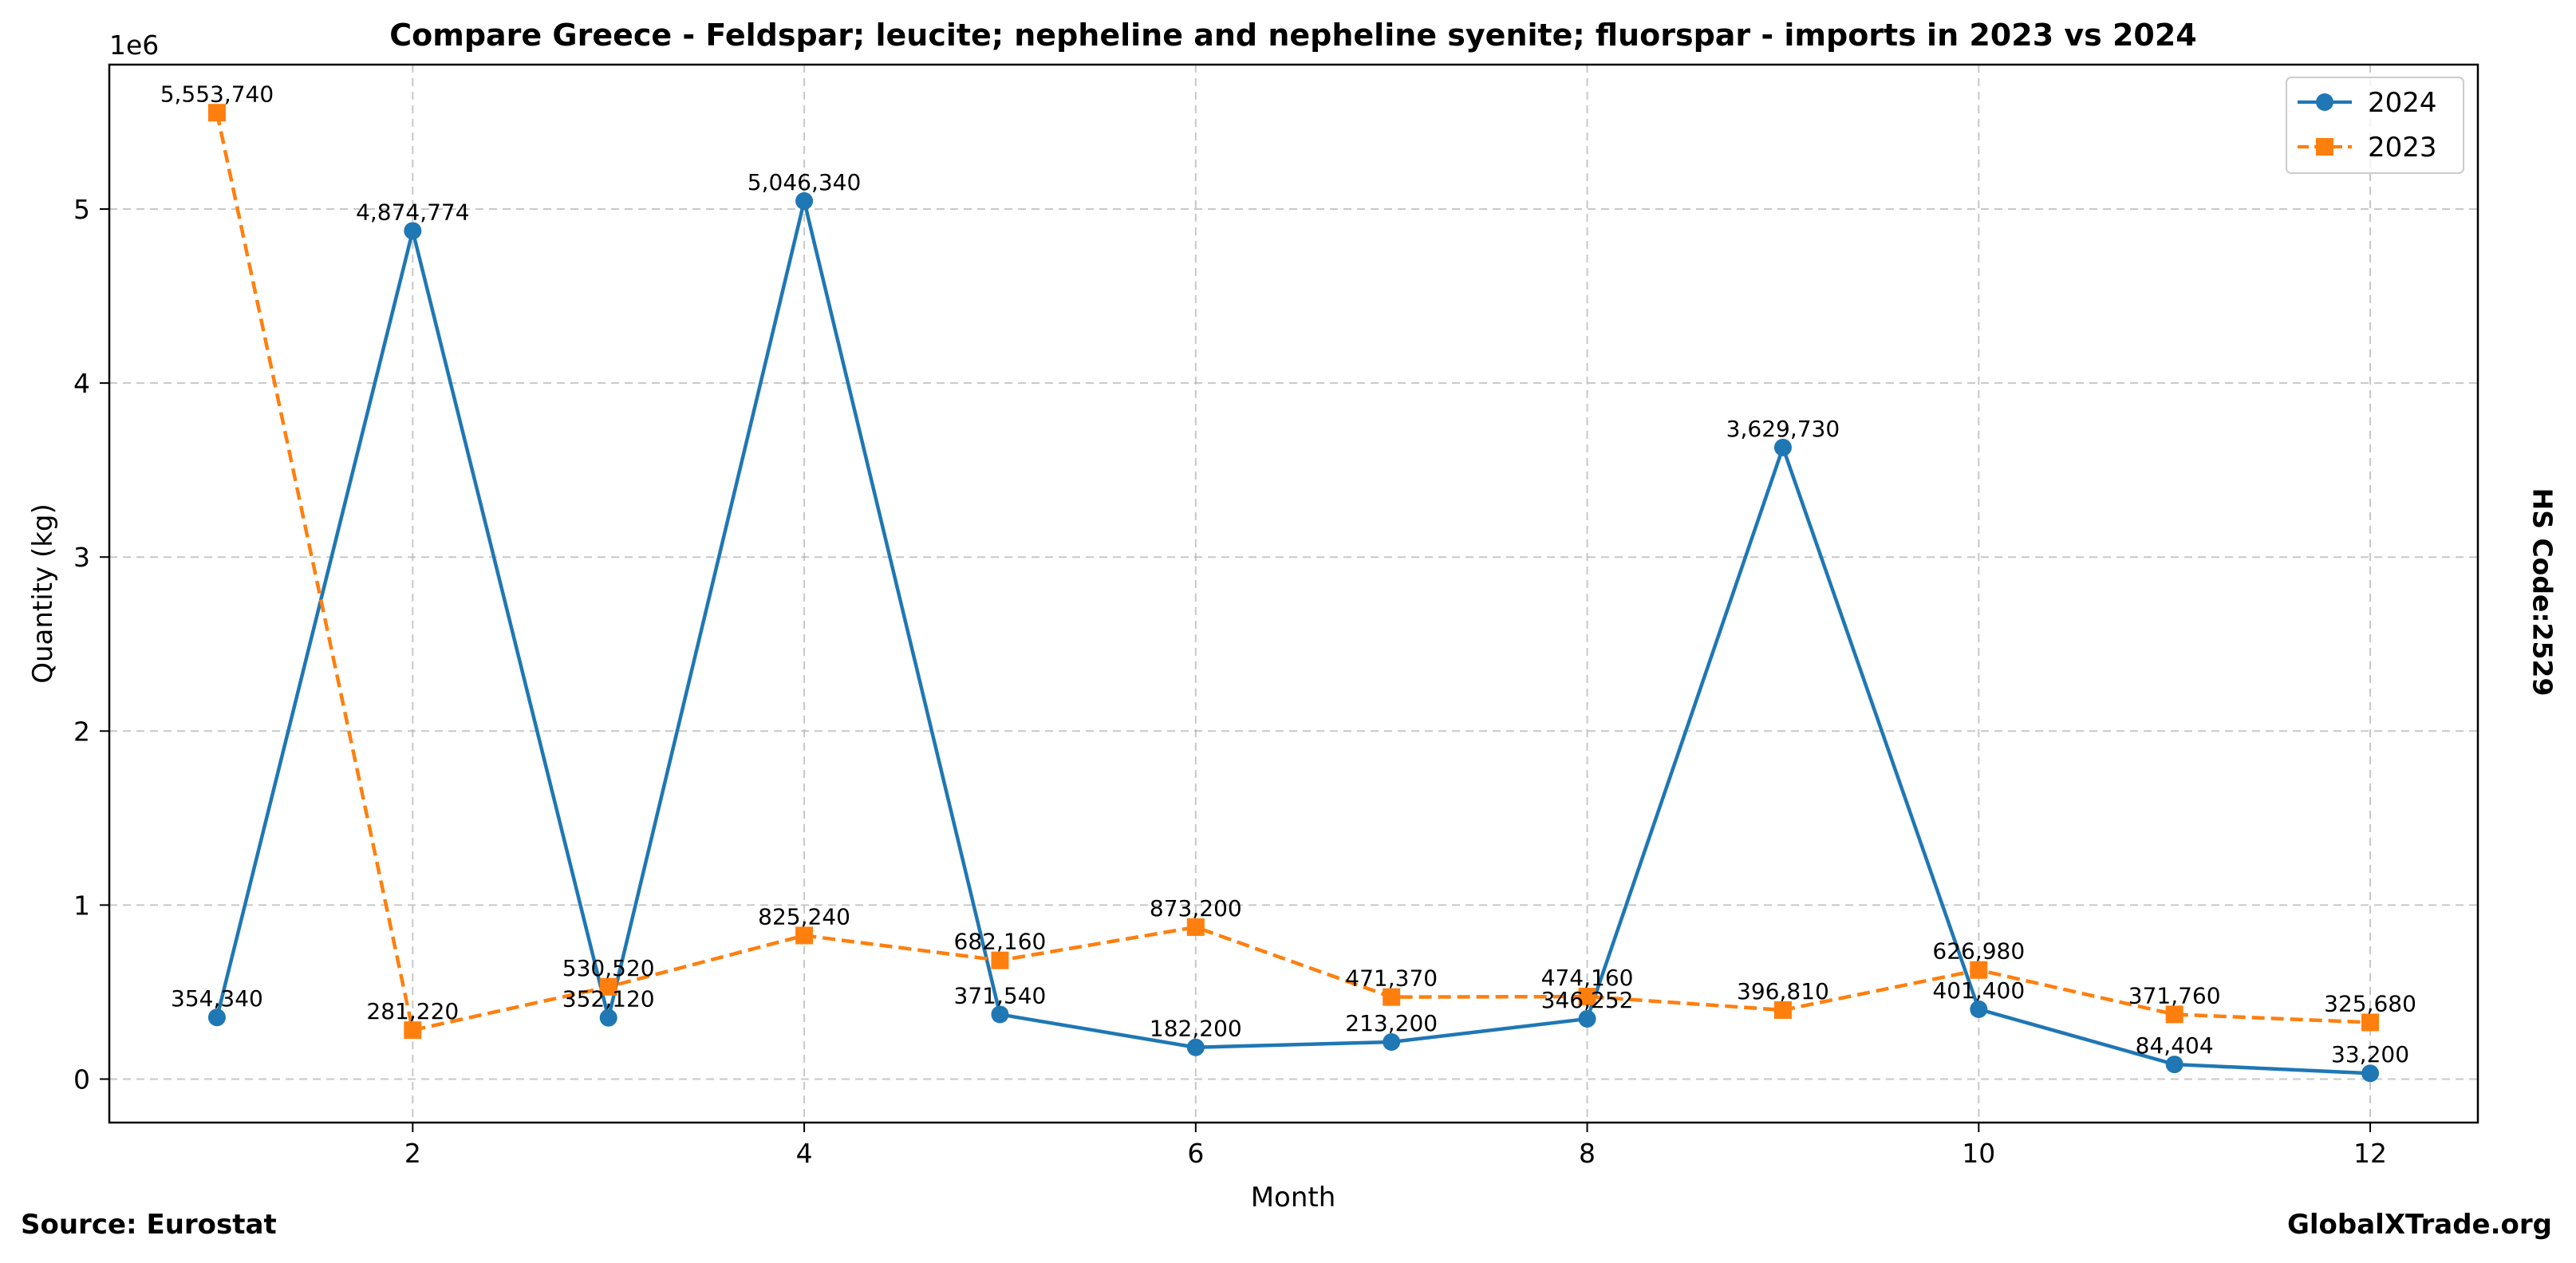 The image size is (2576, 1263). Describe the element at coordinates (413, 212) in the screenshot. I see `data-label-2024: 4,874,774` at that location.